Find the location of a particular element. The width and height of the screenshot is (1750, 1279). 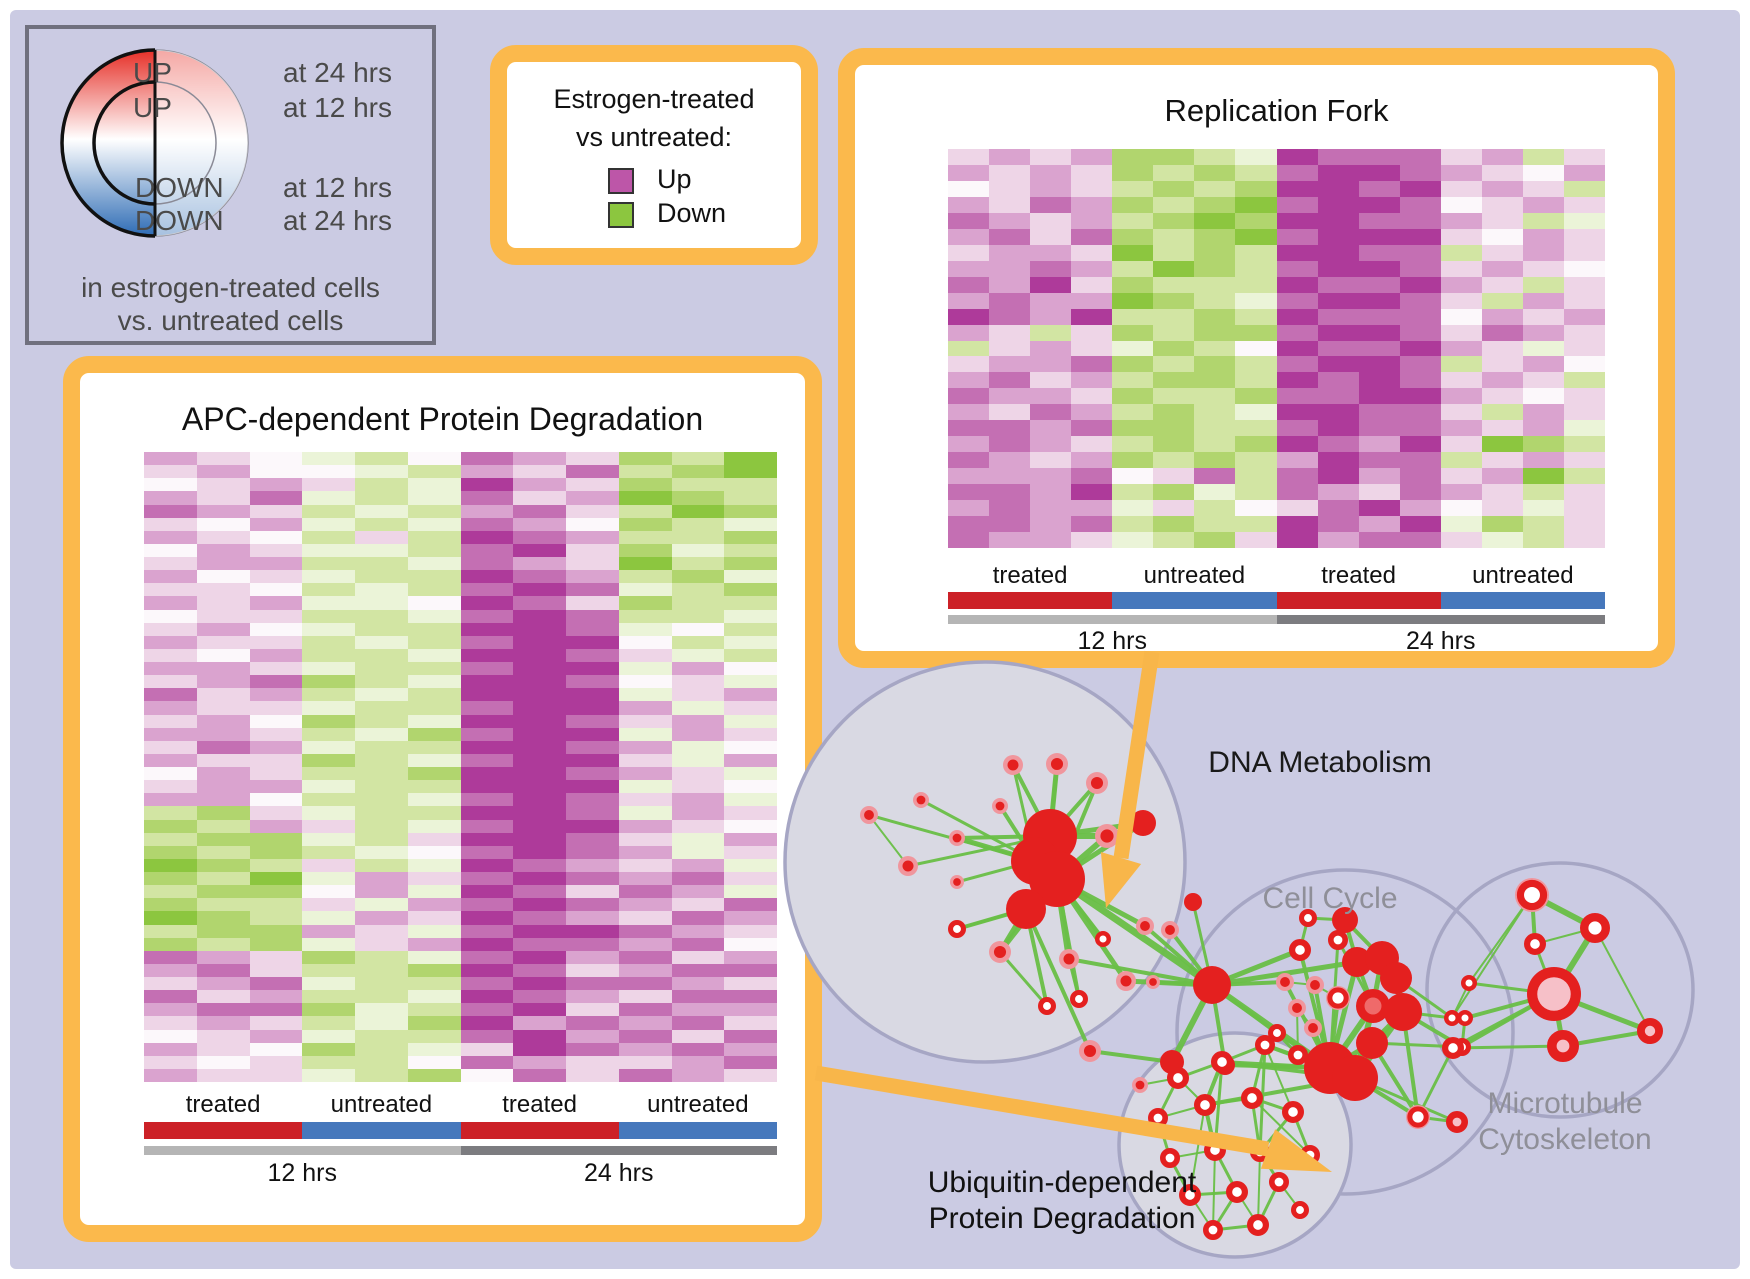

ring-legend-at12-top: at 12 hrs is located at coordinates (337, 107).